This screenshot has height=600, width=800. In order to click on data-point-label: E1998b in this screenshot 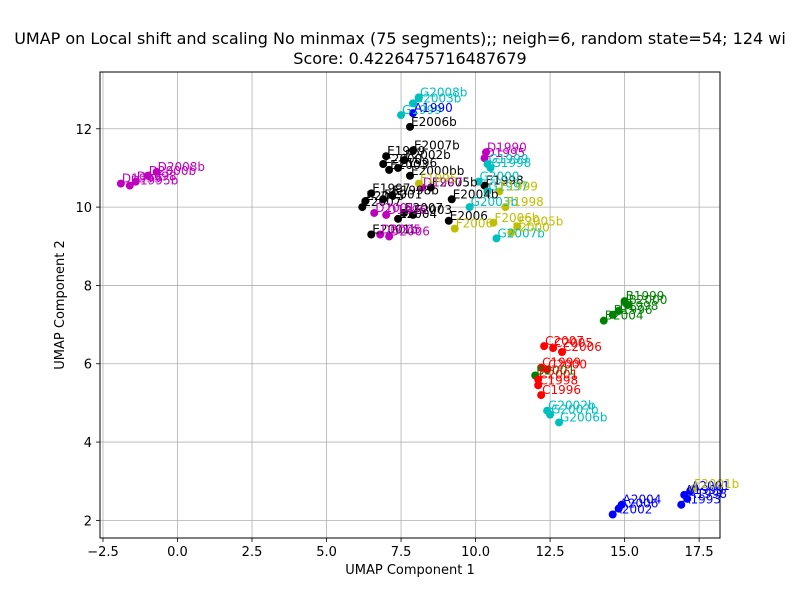, I will do `click(416, 190)`.